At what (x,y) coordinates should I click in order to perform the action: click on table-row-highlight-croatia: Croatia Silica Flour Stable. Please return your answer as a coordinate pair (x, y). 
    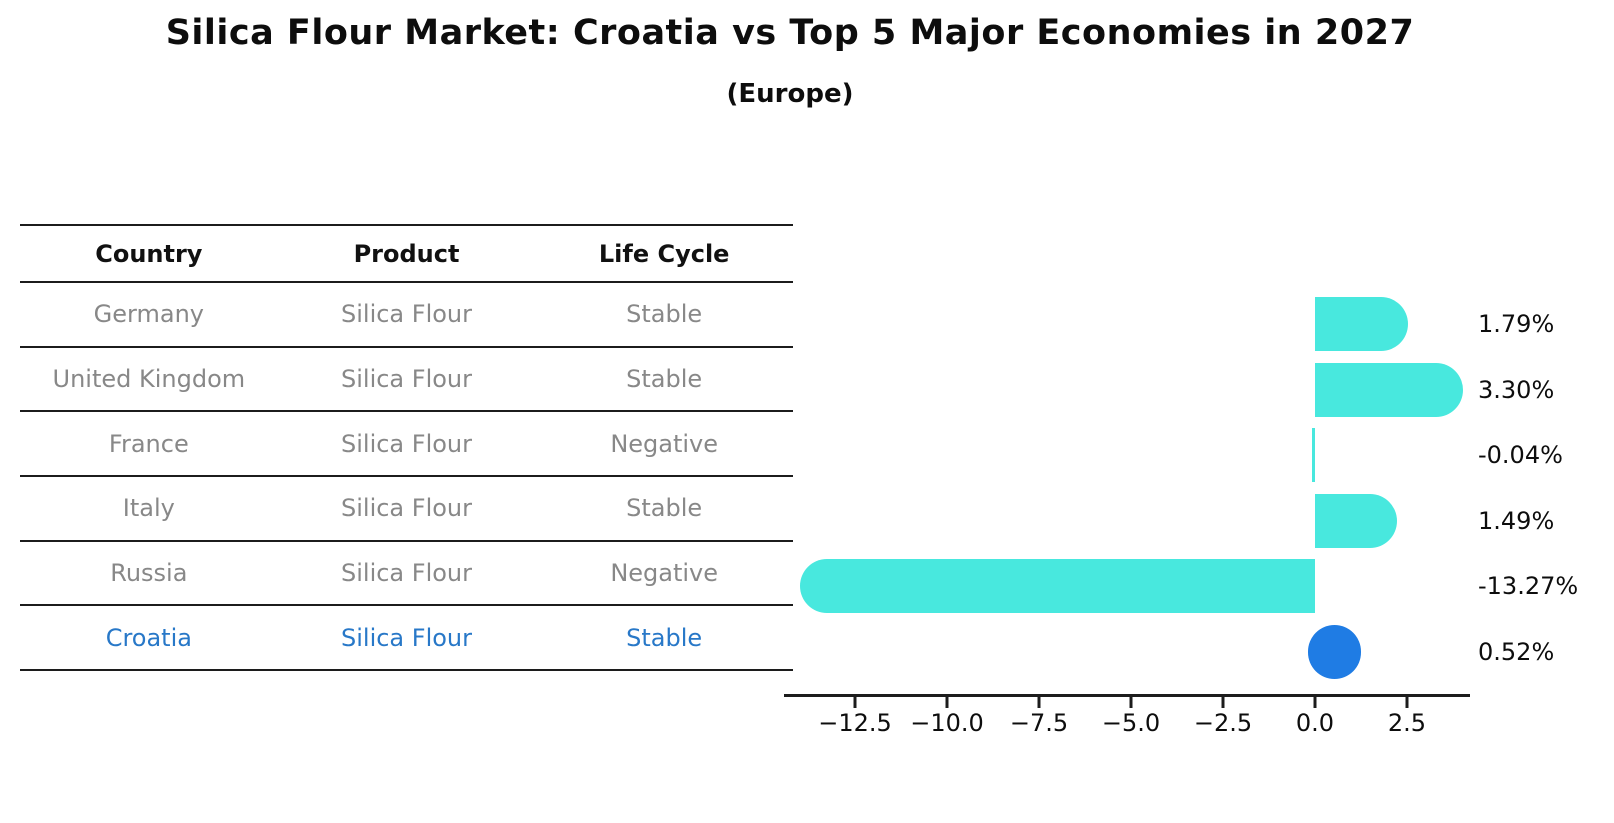
    Looking at the image, I should click on (406, 639).